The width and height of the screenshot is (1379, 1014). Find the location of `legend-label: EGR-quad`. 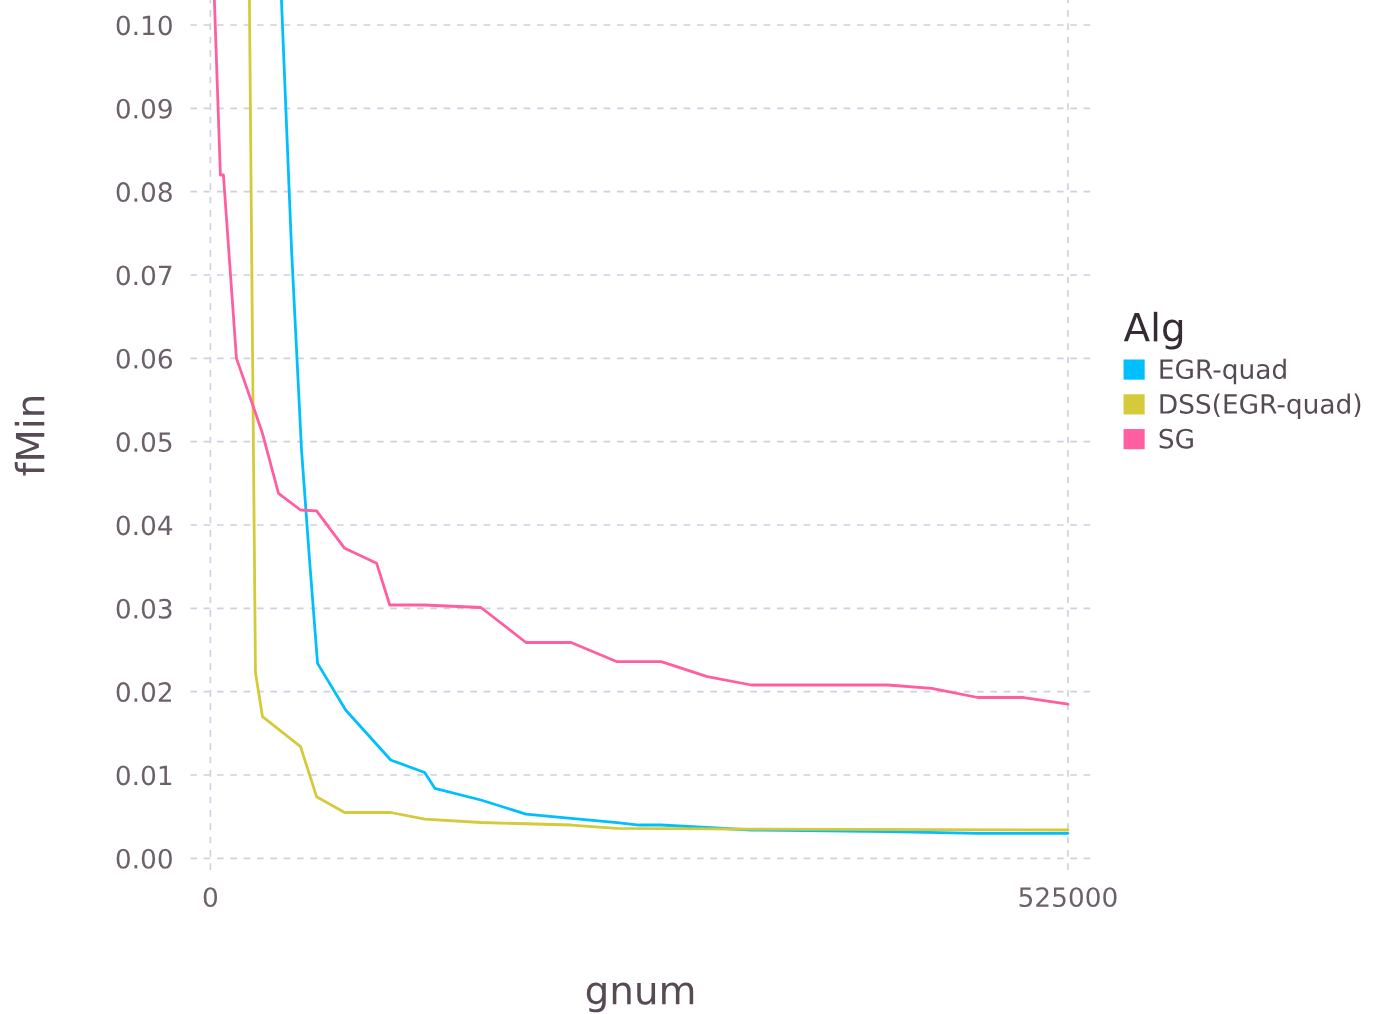

legend-label: EGR-quad is located at coordinates (1223, 371).